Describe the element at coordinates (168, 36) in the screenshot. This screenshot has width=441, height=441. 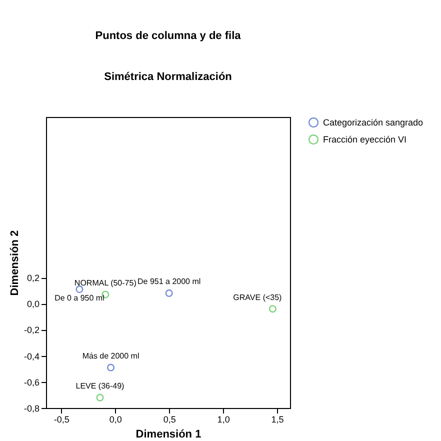
I see `chart-title: Puntos de columna y de fila` at that location.